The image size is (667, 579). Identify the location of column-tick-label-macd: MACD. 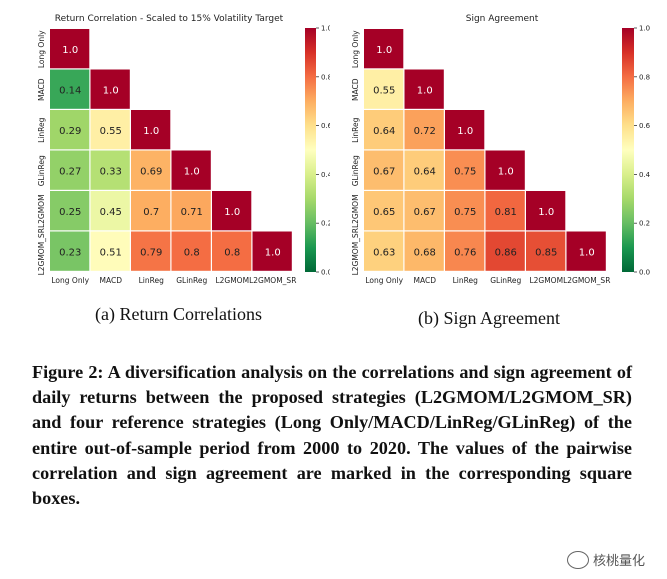
(111, 280).